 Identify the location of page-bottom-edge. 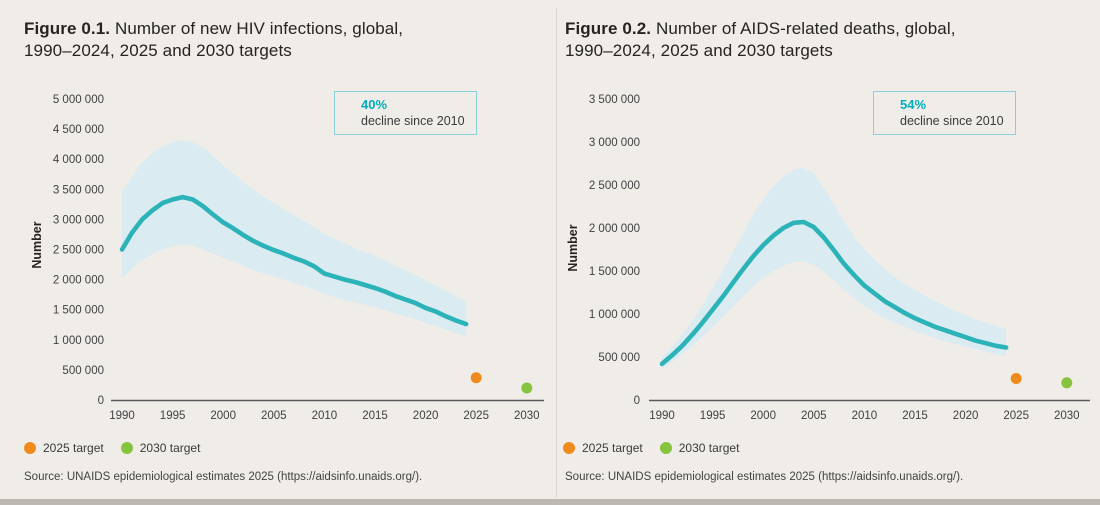
(550, 502).